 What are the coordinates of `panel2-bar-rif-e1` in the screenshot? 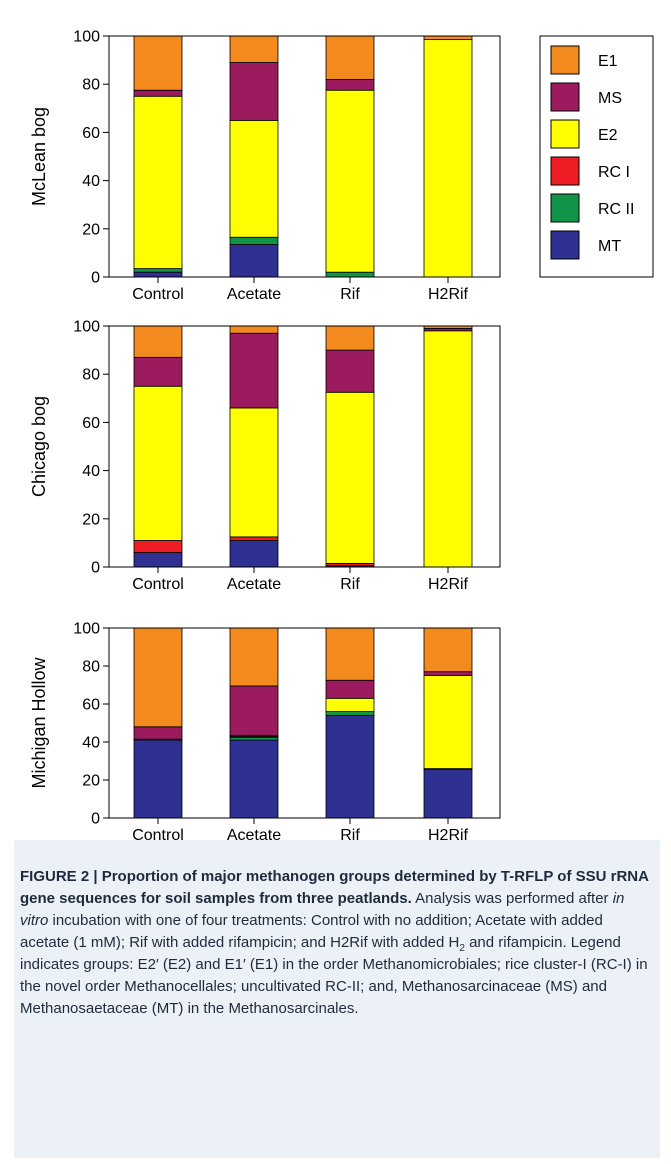 It's located at (350, 338).